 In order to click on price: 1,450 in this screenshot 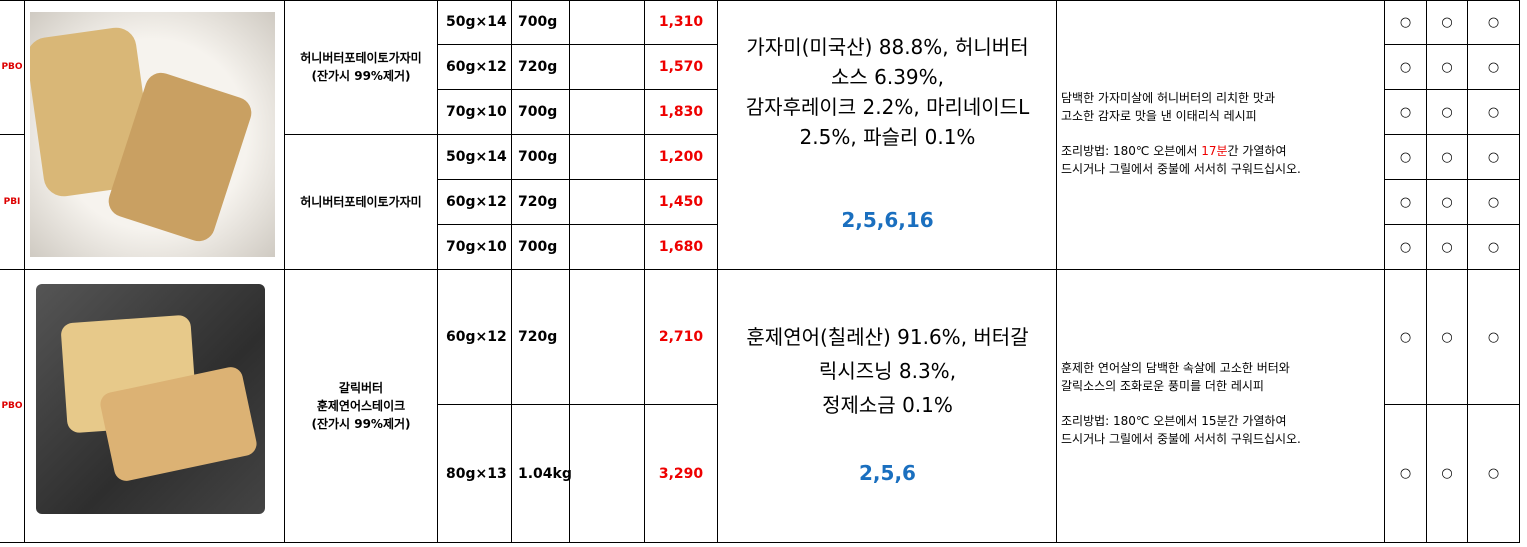, I will do `click(681, 202)`.